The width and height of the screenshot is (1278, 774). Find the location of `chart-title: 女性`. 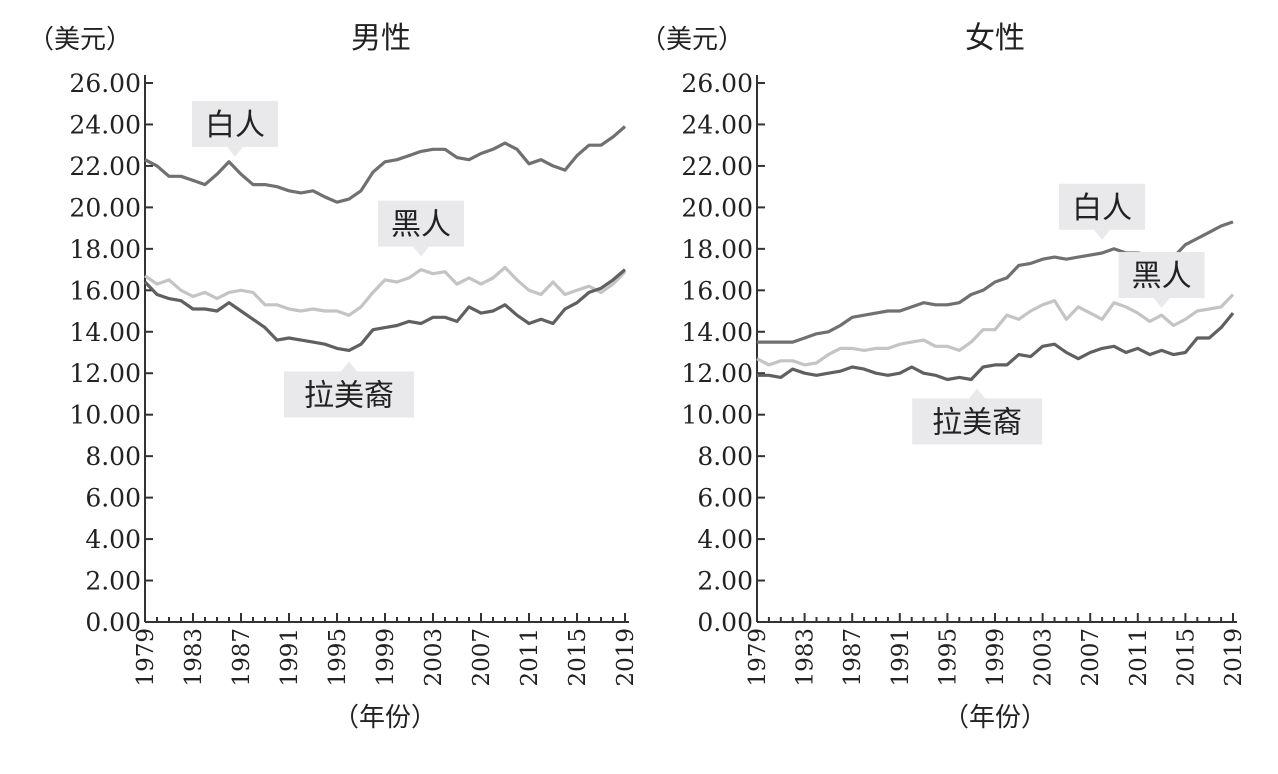

chart-title: 女性 is located at coordinates (995, 38).